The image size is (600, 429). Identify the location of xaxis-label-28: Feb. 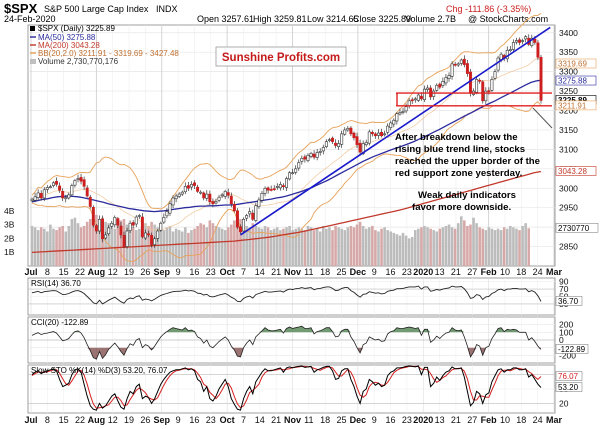
(489, 272).